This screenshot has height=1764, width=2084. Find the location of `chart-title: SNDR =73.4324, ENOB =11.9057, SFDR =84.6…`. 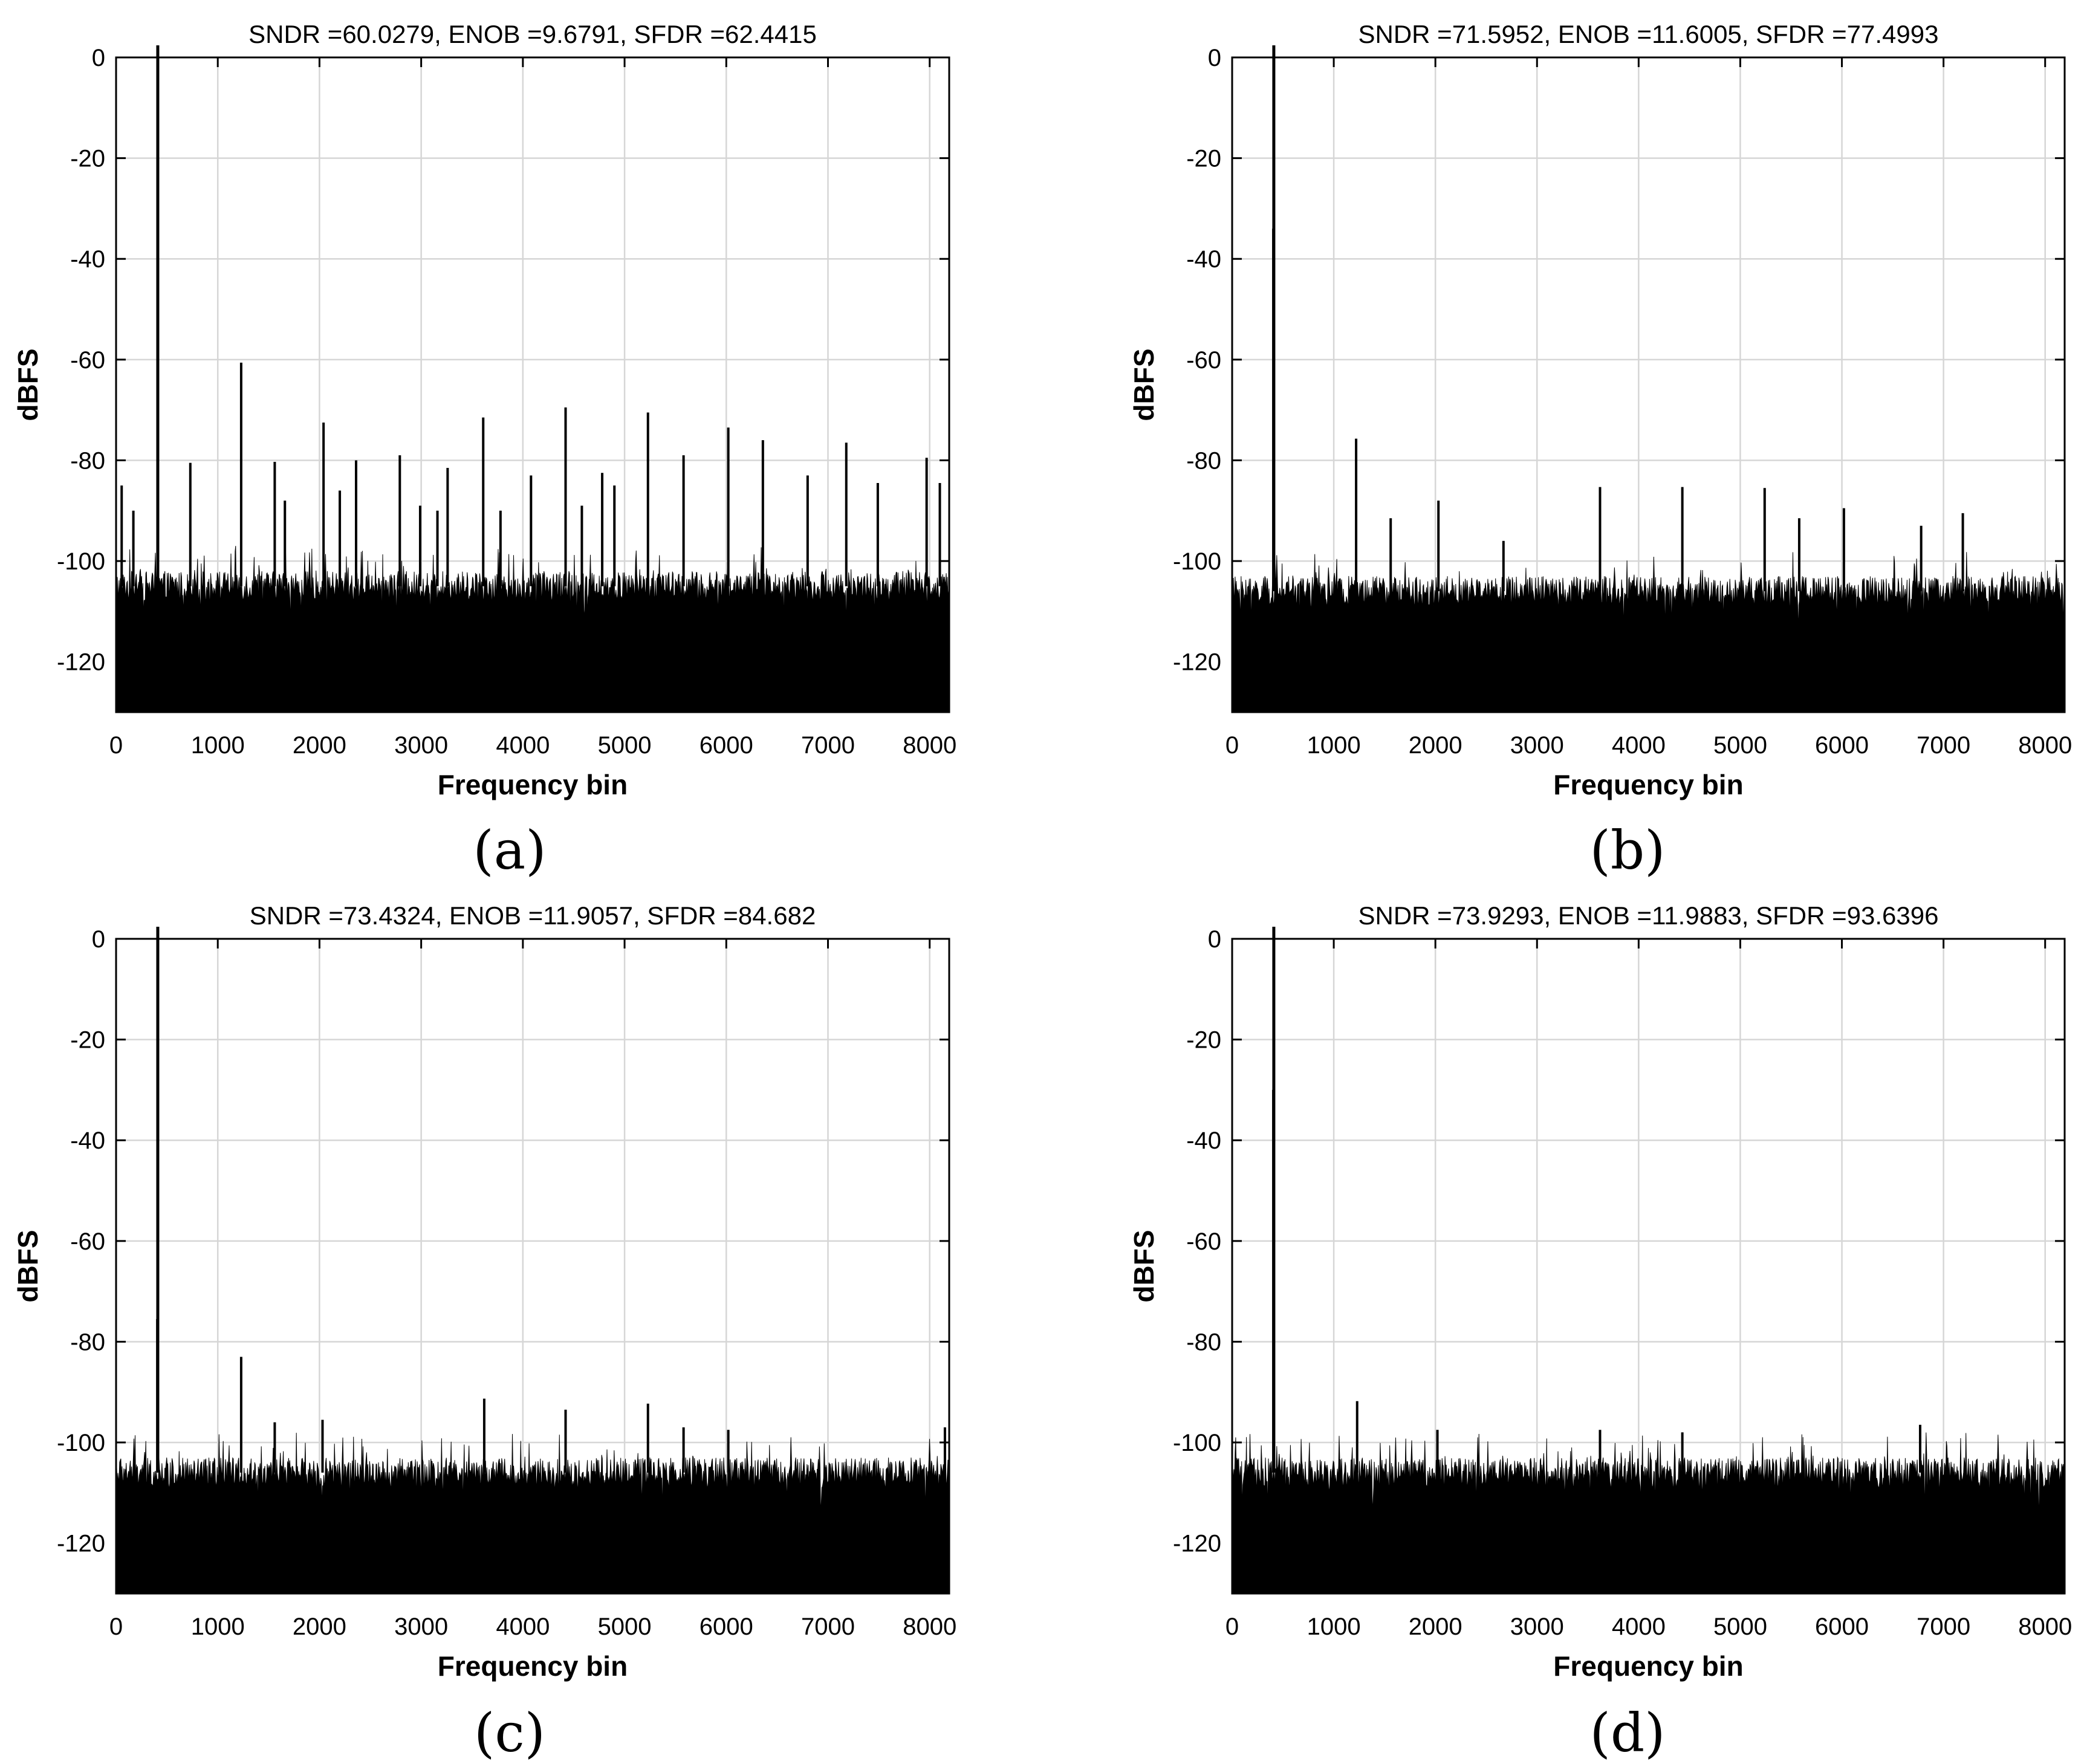

chart-title: SNDR =73.4324, ENOB =11.9057, SFDR =84.6… is located at coordinates (533, 915).